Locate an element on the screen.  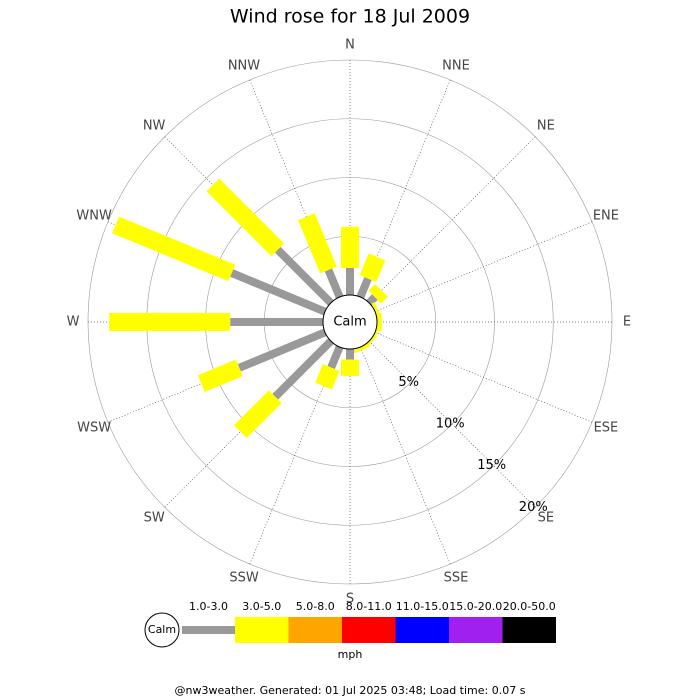
legend-label: 15.0-20.0 is located at coordinates (475, 606).